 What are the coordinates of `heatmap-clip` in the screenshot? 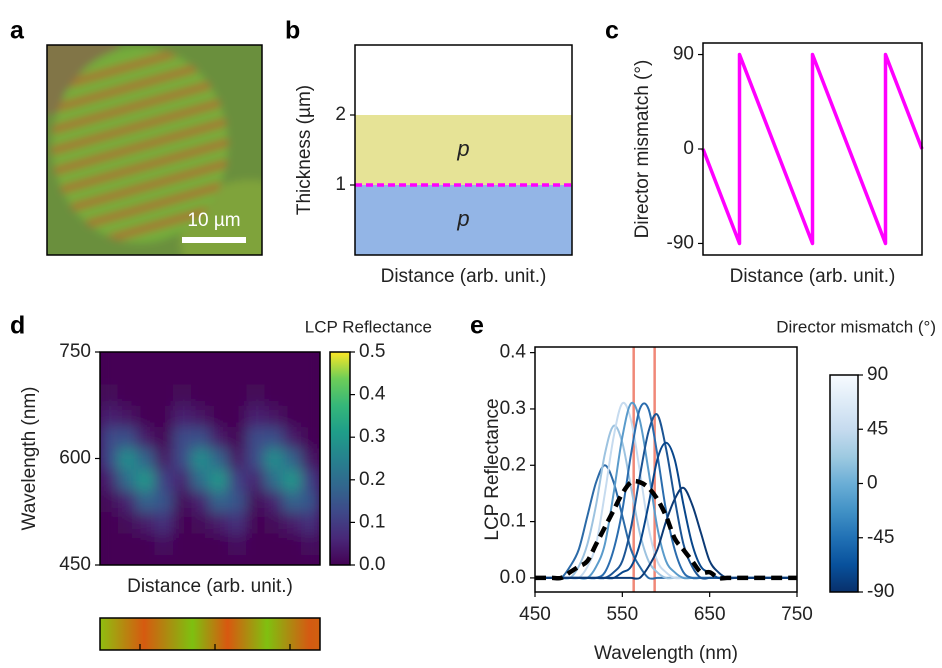 It's located at (210, 458).